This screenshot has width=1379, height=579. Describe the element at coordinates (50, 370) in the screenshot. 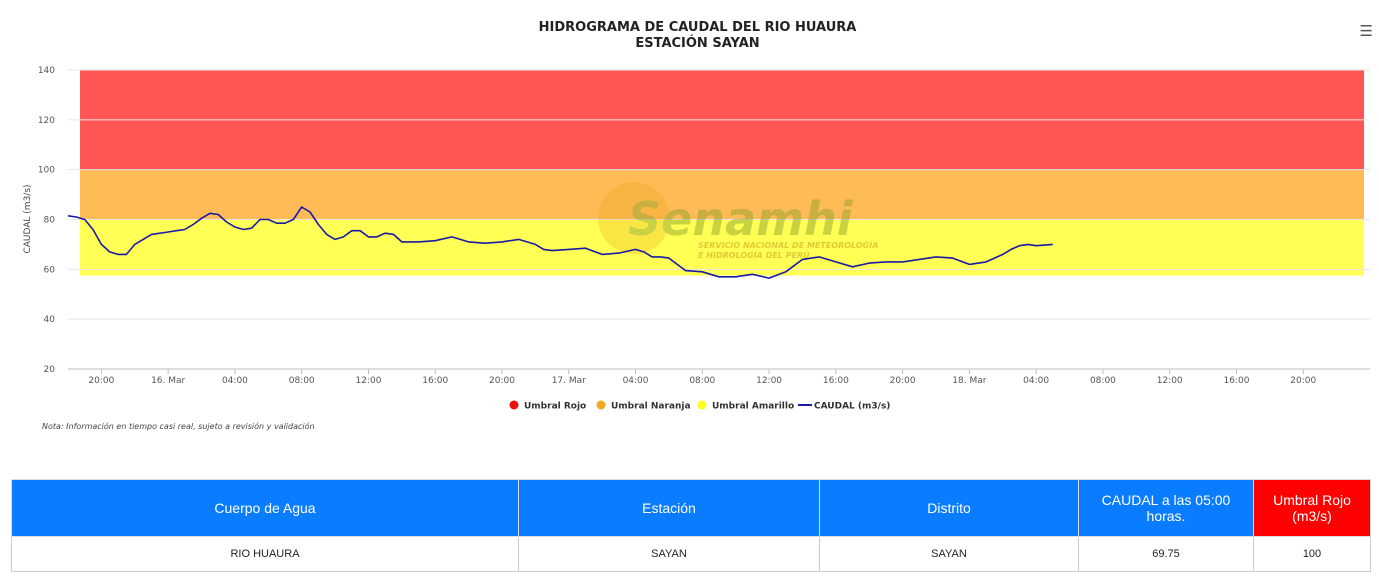

I see `y-tick-label: 20` at that location.